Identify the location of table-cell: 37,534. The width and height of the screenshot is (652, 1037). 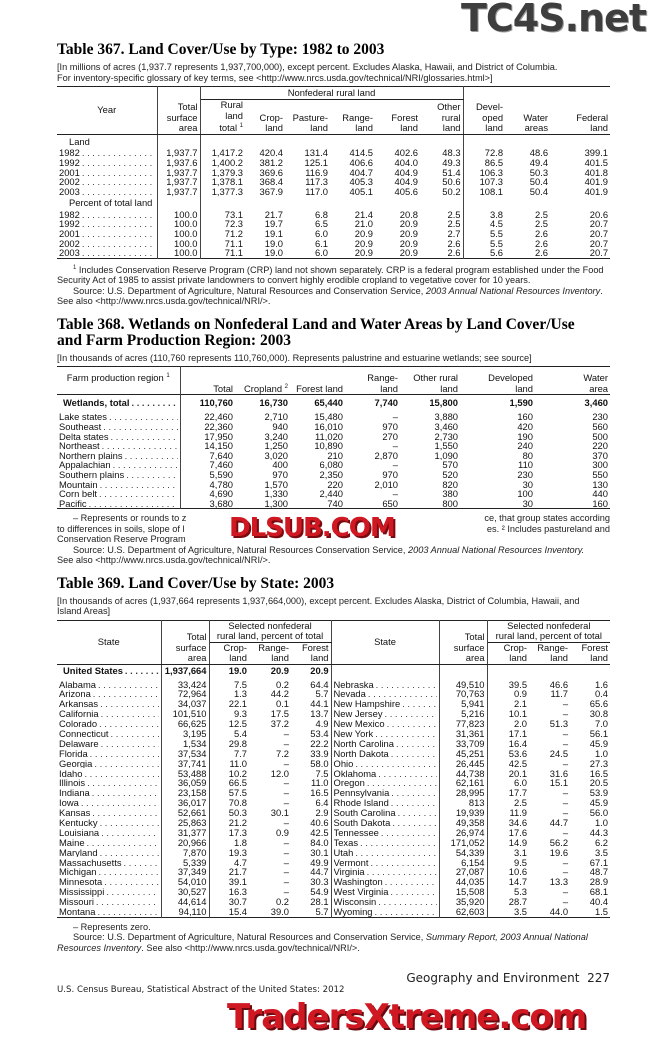
(185, 753).